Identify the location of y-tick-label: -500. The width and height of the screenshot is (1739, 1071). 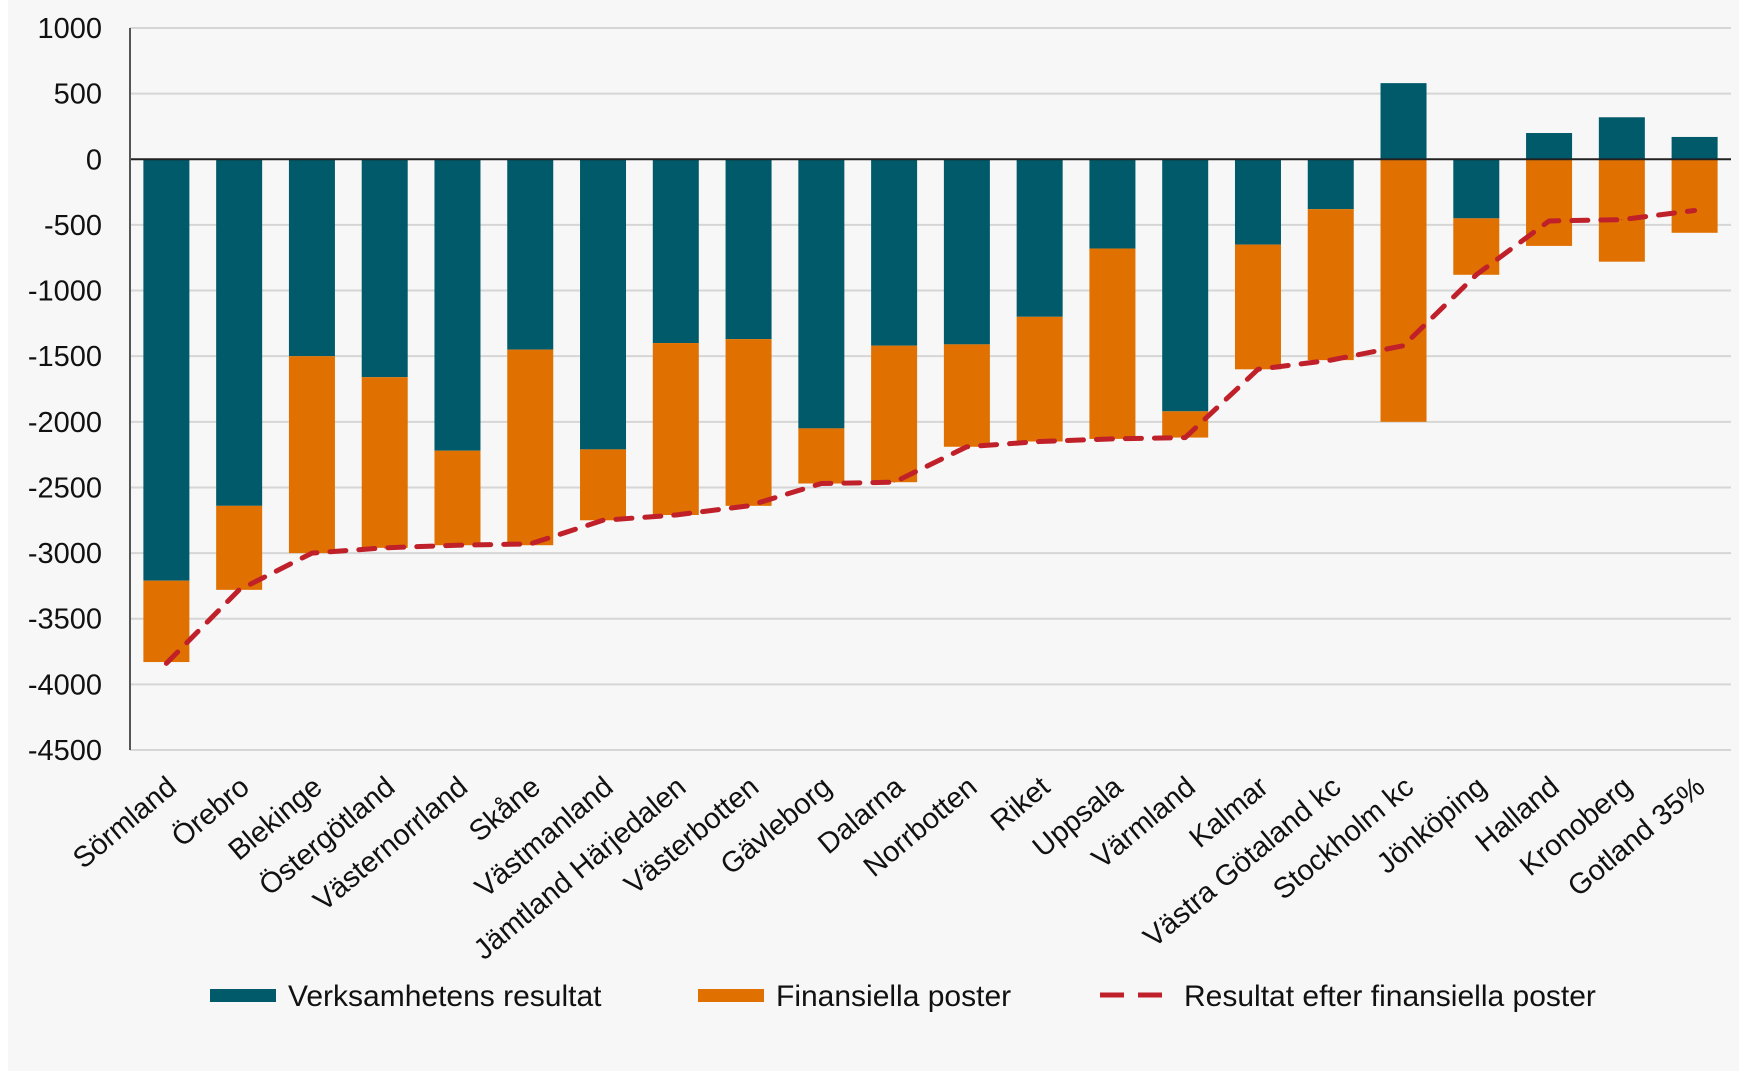
(73, 226).